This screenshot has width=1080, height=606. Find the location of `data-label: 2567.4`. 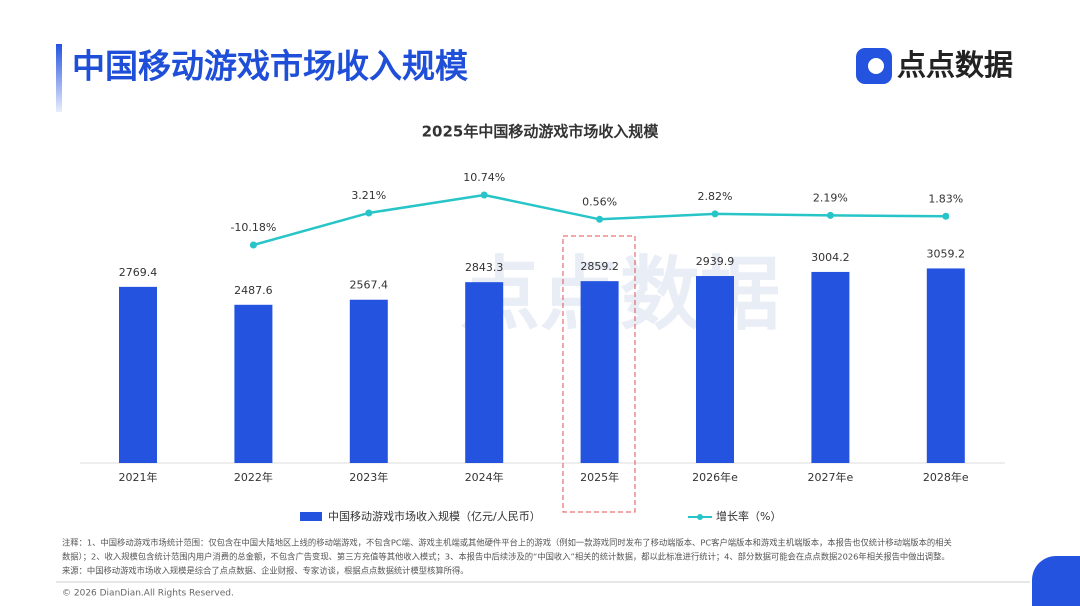

data-label: 2567.4 is located at coordinates (369, 285).